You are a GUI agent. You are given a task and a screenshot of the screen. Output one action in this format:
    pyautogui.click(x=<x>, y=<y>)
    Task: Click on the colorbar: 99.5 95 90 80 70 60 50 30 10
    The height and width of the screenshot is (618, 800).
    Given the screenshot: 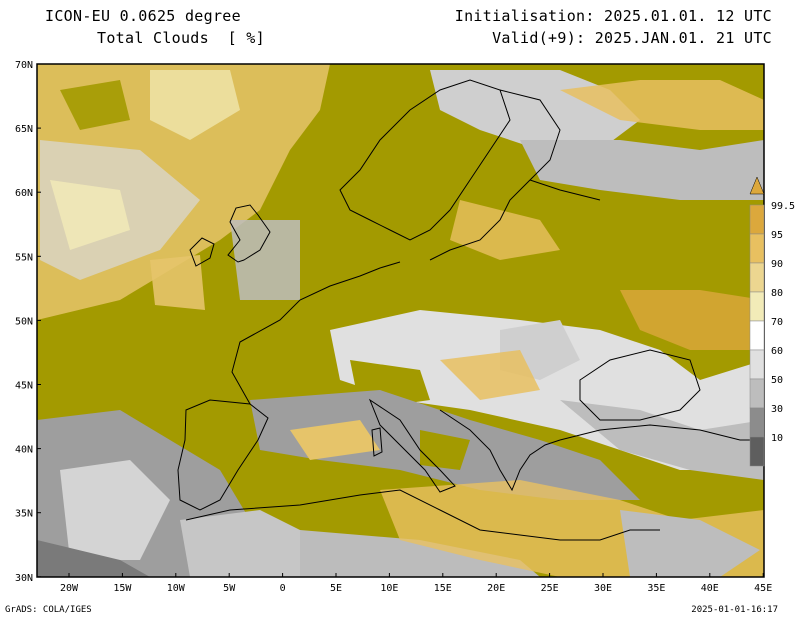 What is the action you would take?
    pyautogui.click(x=772, y=321)
    